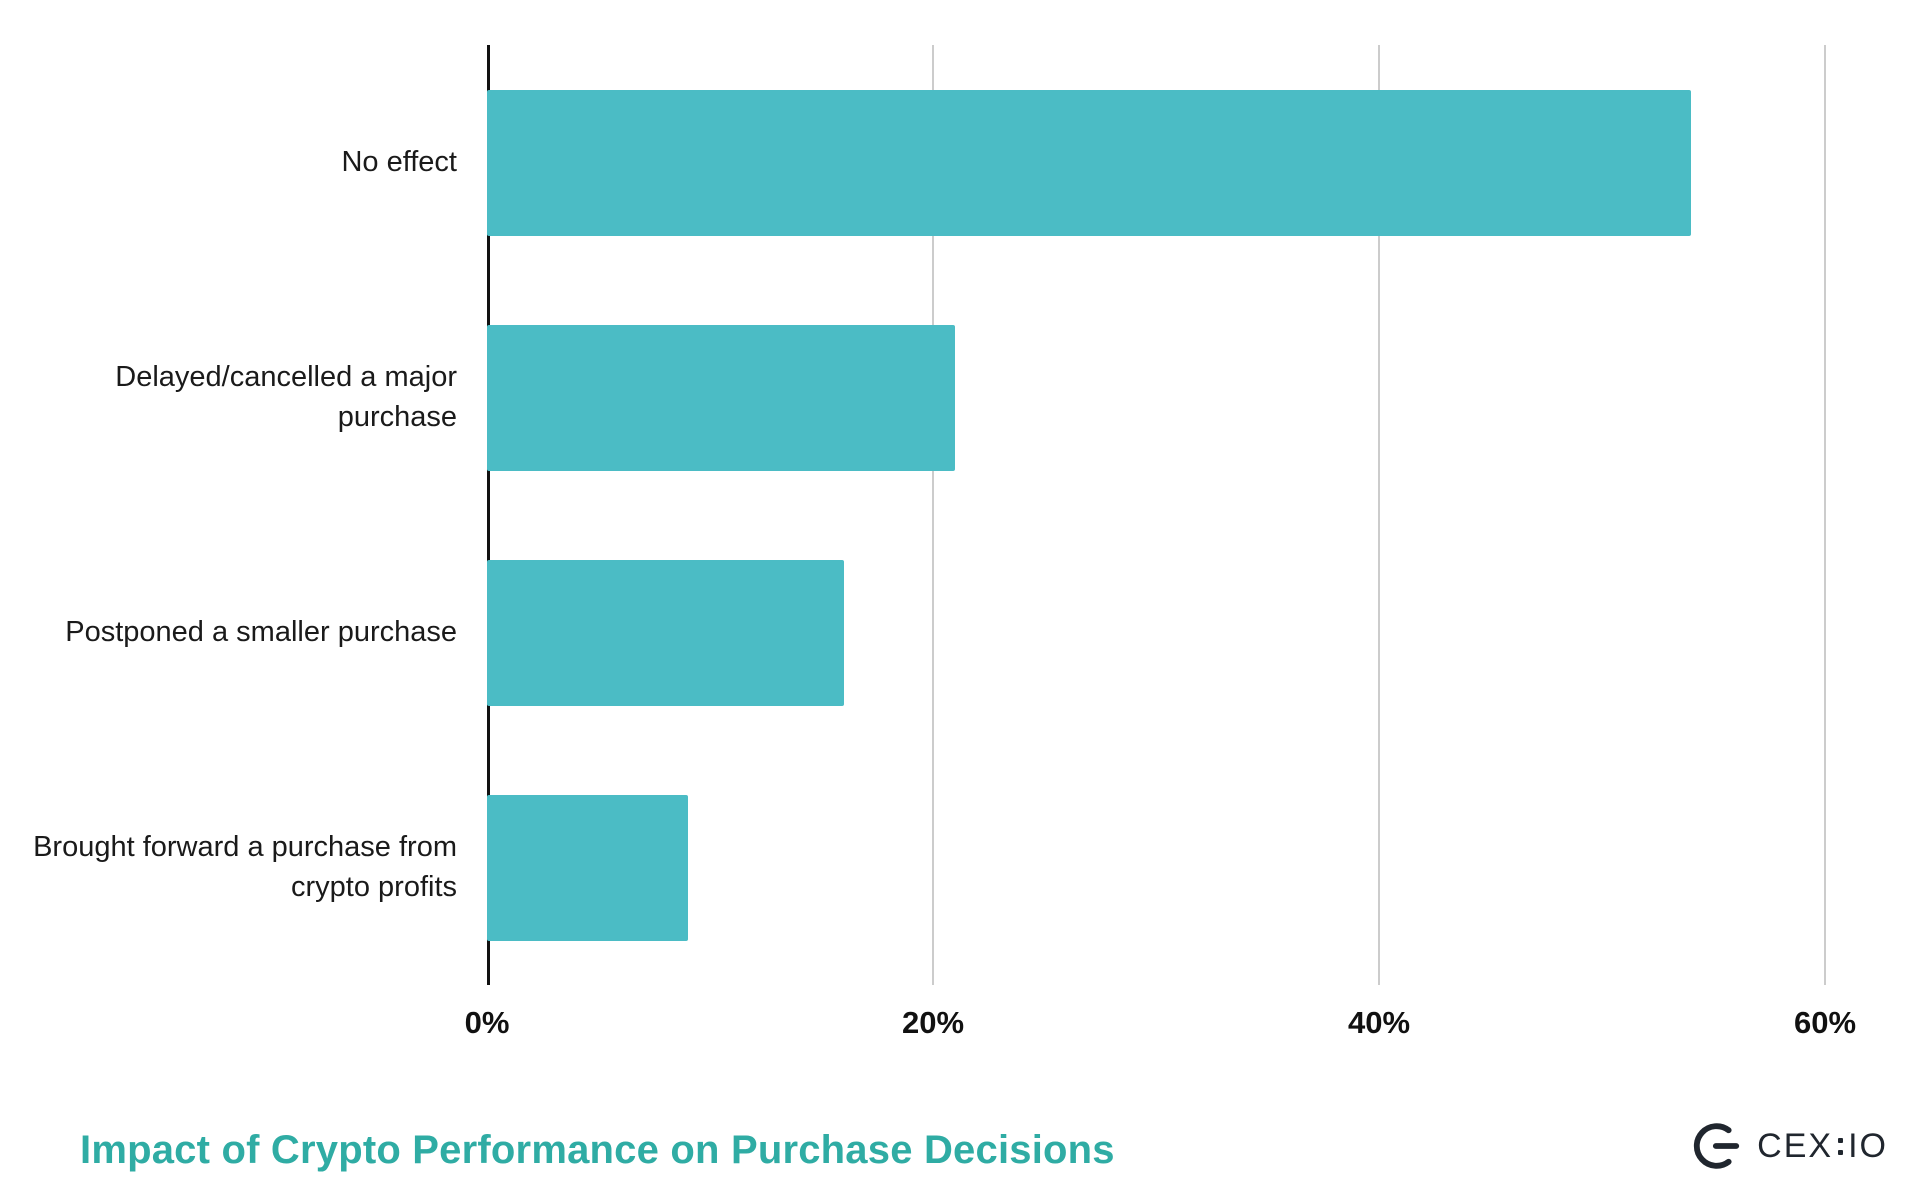 The image size is (1930, 1197). Describe the element at coordinates (1160, 1030) in the screenshot. I see `x-axis-ticks: 0% 20% 40% 60%` at that location.